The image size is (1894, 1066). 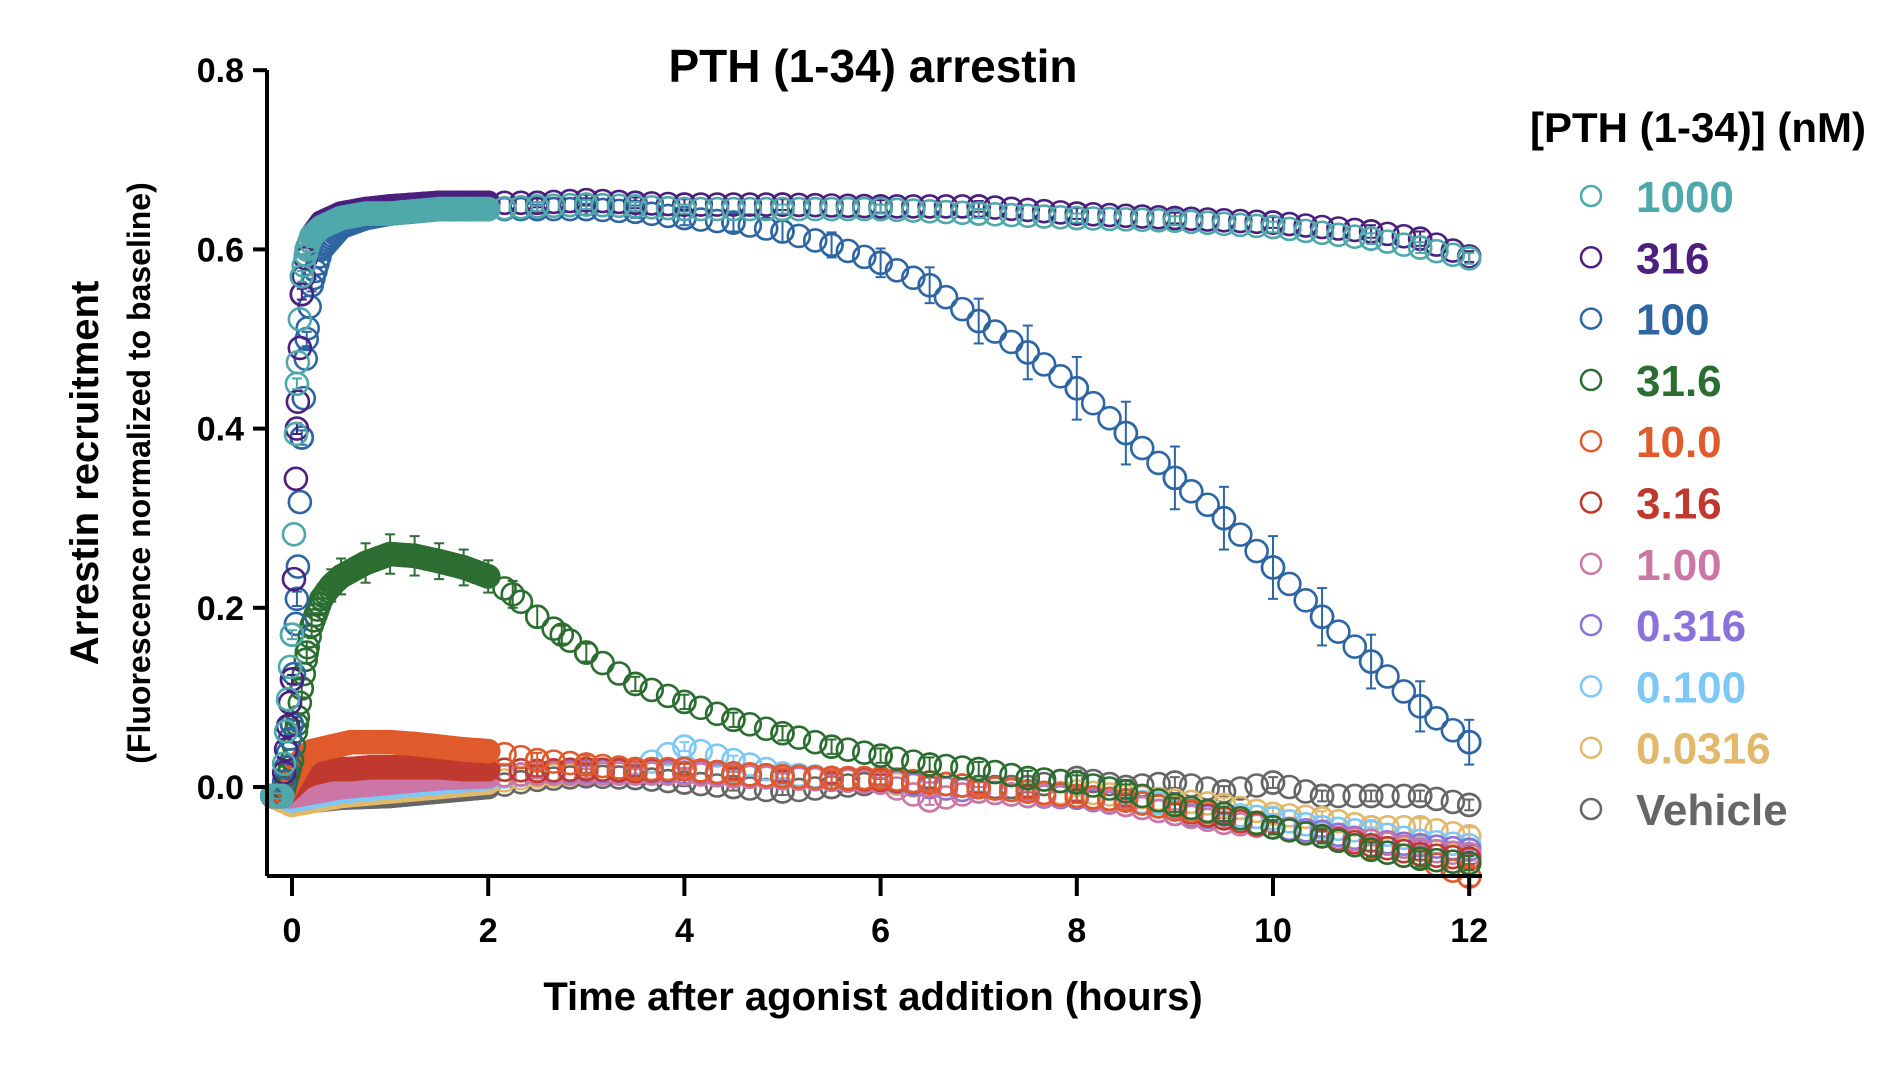 What do you see at coordinates (1691, 626) in the screenshot?
I see `legend-label: 0.316` at bounding box center [1691, 626].